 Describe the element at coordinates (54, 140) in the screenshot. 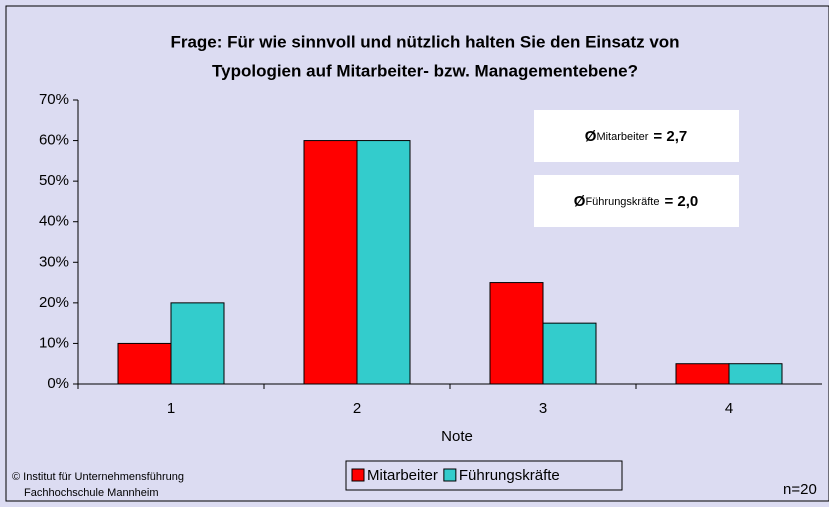

I see `y-tick-label: 60%` at that location.